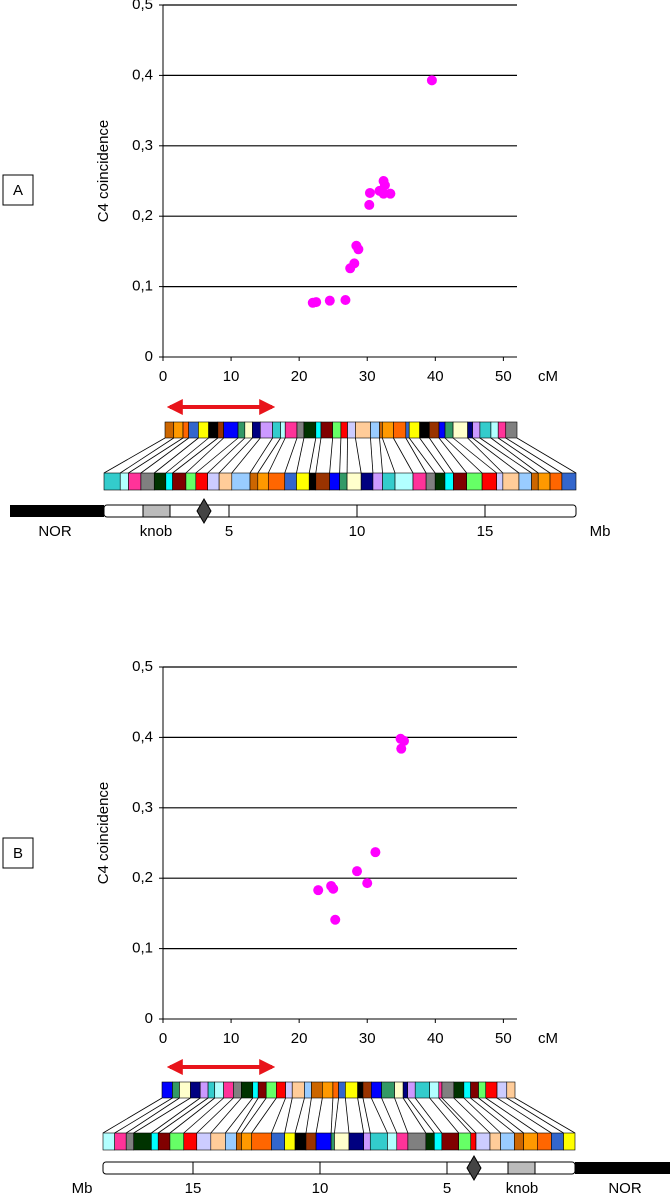 This screenshot has width=670, height=1200. Describe the element at coordinates (156, 531) in the screenshot. I see `knob-label: knob` at that location.